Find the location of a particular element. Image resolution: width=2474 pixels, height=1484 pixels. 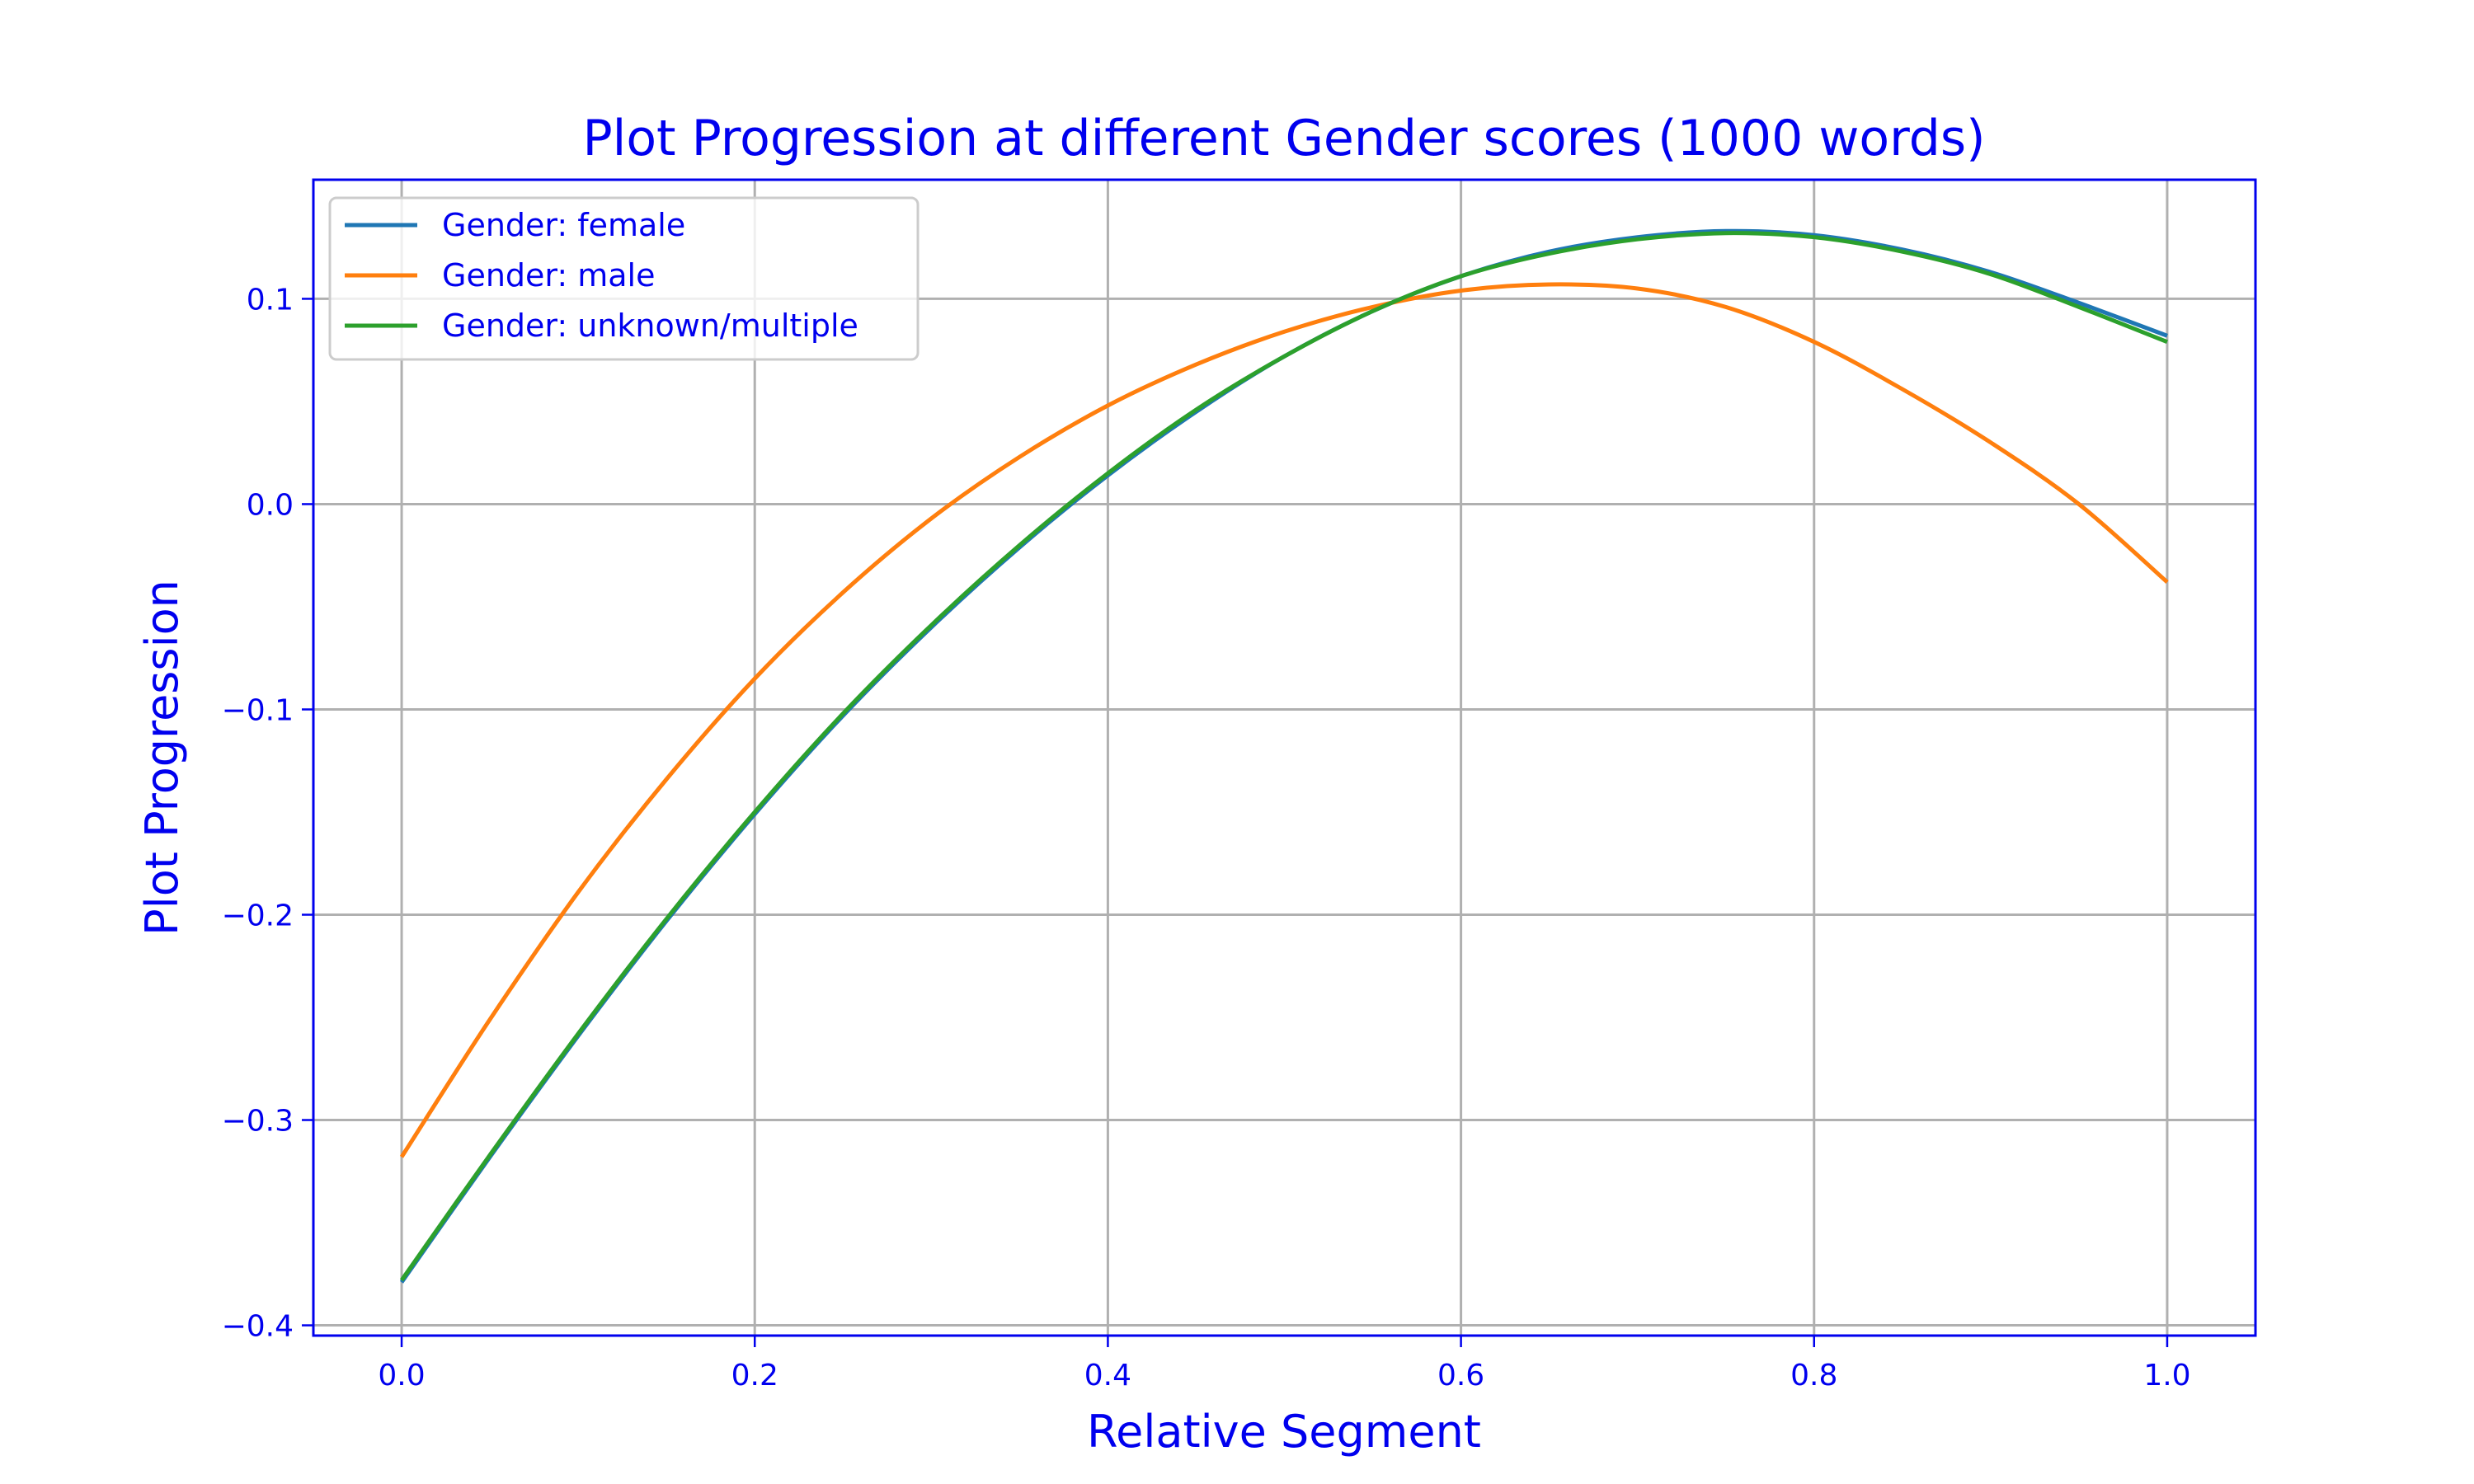

x-axis: 0.0 0.2 0.4 0.6 0.8 1.0 is located at coordinates (1284, 1364).